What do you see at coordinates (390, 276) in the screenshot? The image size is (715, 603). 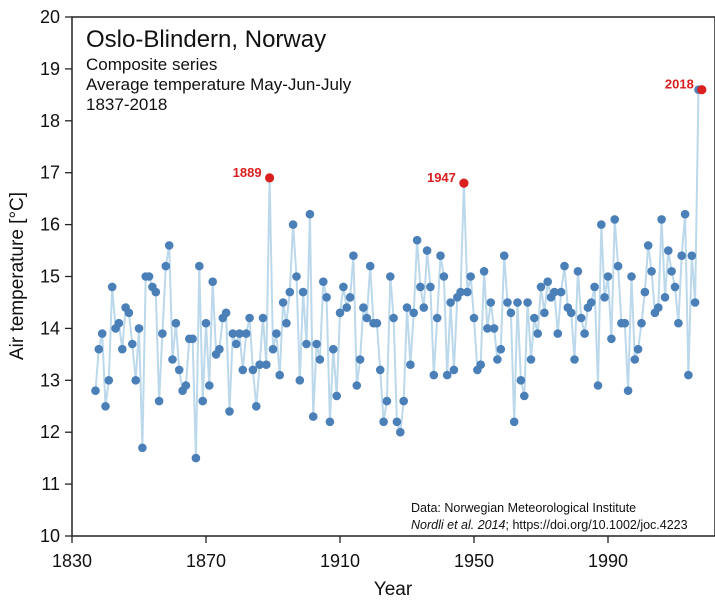 I see `data-point-1925` at bounding box center [390, 276].